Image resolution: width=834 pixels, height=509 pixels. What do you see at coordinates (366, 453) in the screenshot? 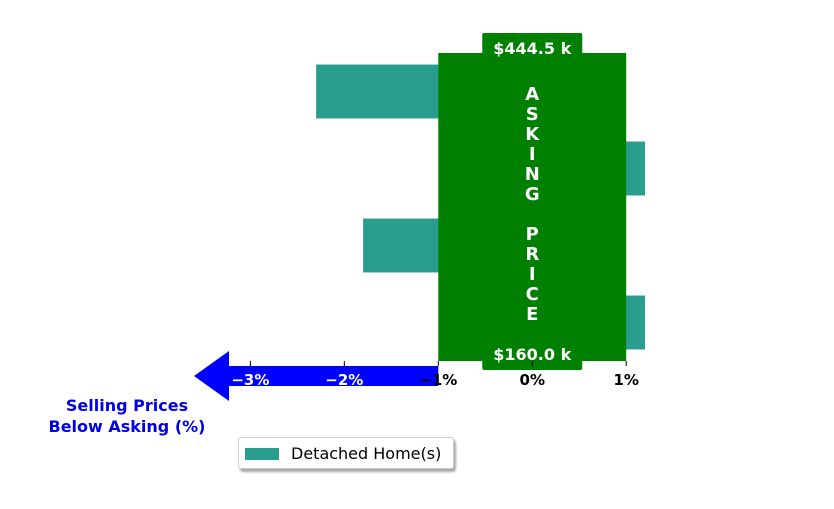
I see `legend-label-detached-homes: Detached Home(s)` at bounding box center [366, 453].